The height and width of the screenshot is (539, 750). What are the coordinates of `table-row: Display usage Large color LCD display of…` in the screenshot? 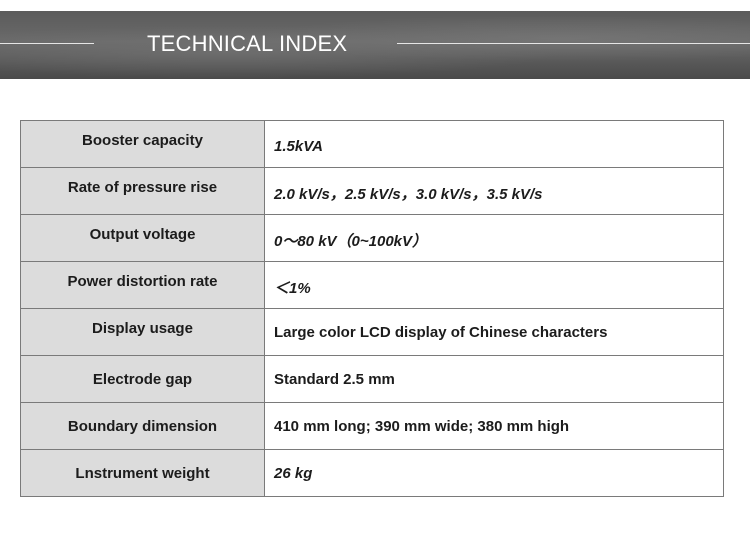 It's located at (372, 332).